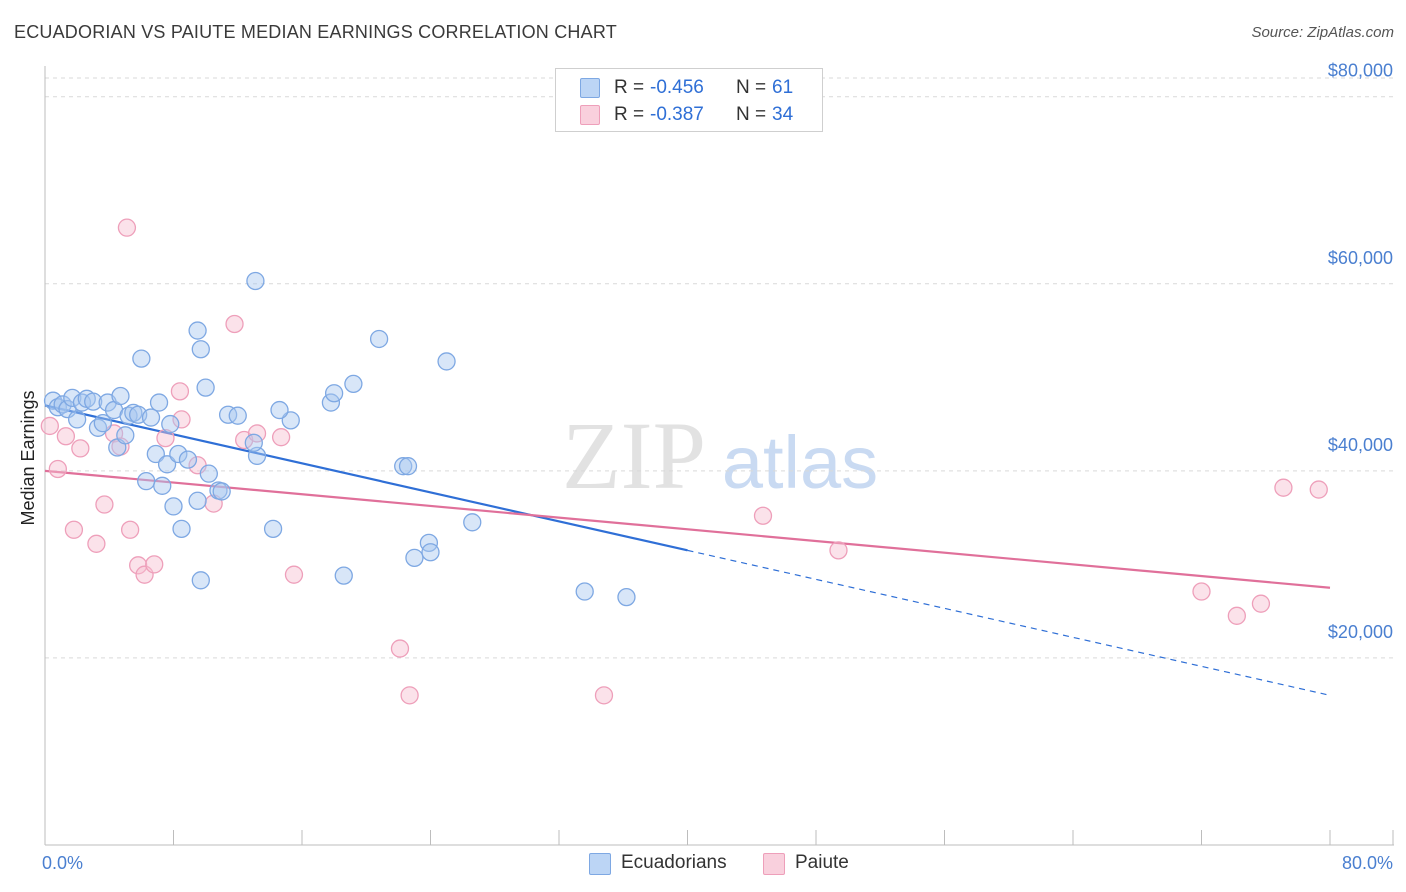 This screenshot has width=1406, height=892. I want to click on bottom-legend-label: Paiute, so click(822, 862).